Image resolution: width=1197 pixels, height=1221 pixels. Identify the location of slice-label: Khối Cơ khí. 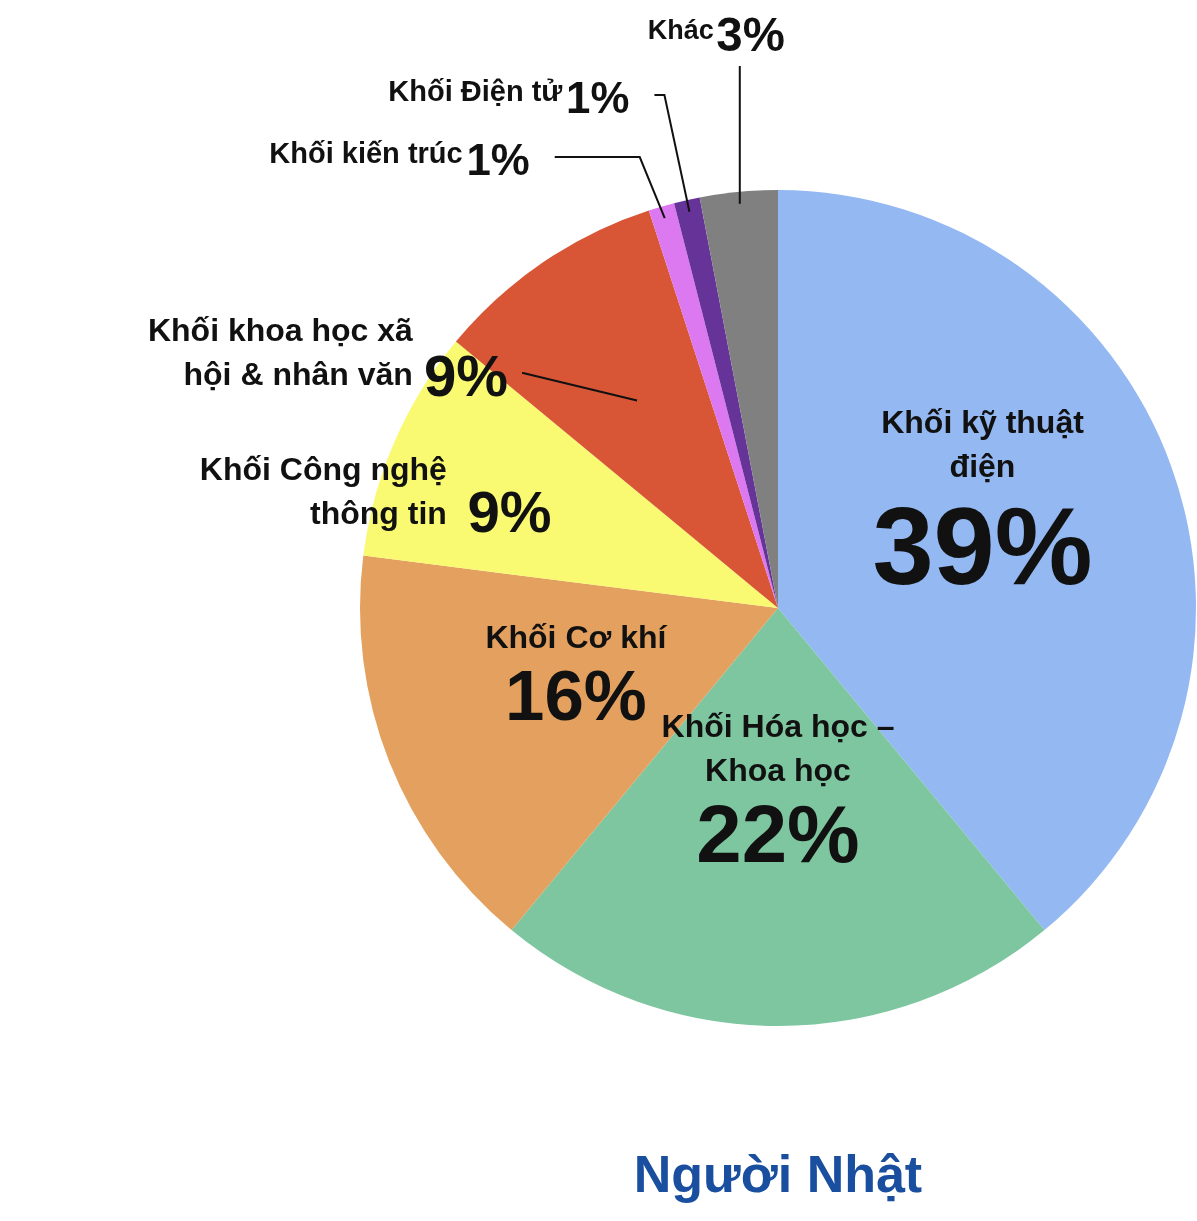
(576, 637).